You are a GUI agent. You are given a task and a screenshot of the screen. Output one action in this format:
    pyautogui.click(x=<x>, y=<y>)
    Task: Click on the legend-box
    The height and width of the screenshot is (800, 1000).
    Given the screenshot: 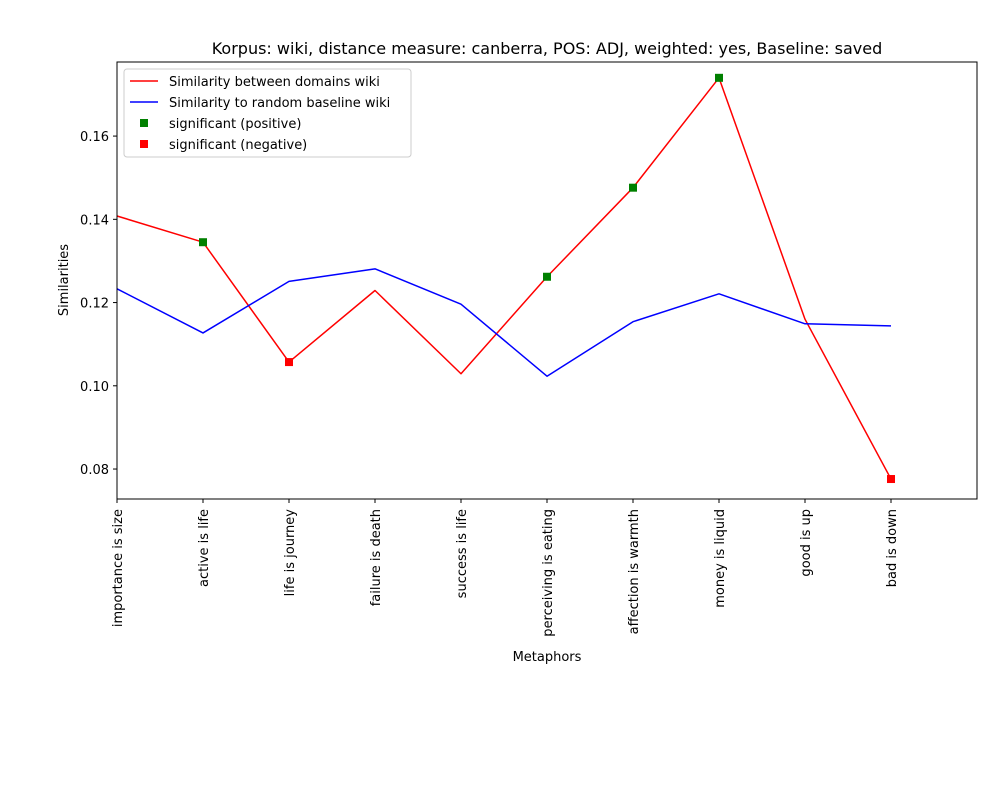 What is the action you would take?
    pyautogui.click(x=267, y=113)
    